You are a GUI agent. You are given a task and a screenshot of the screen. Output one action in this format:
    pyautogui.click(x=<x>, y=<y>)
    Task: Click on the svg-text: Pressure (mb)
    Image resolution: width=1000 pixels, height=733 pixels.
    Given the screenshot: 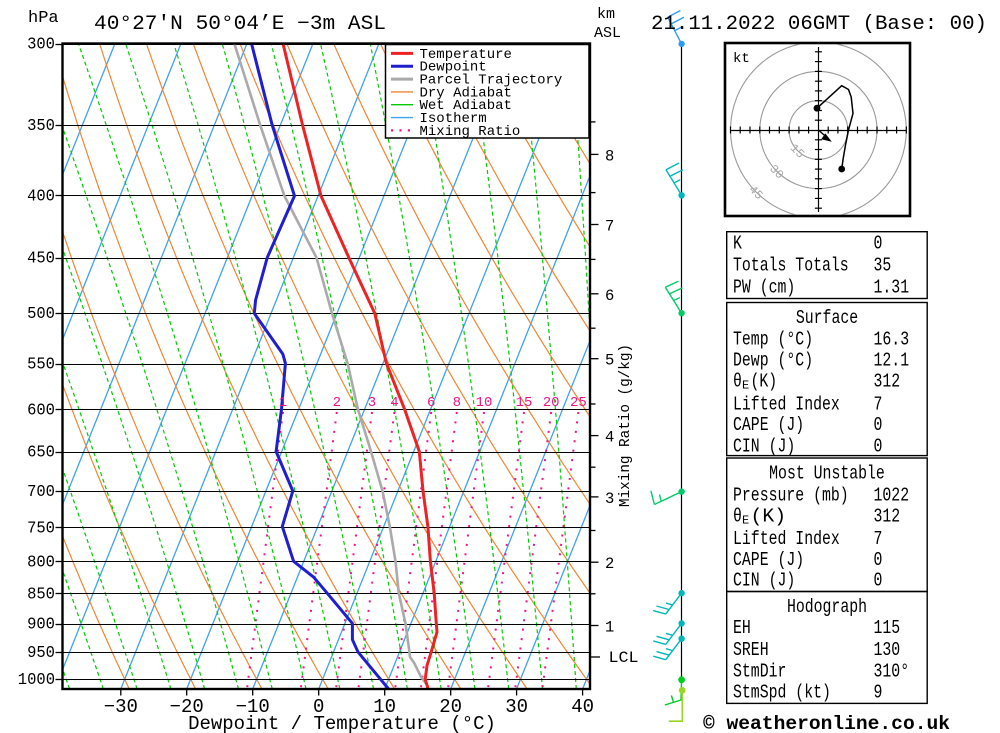 What is the action you would take?
    pyautogui.click(x=791, y=496)
    